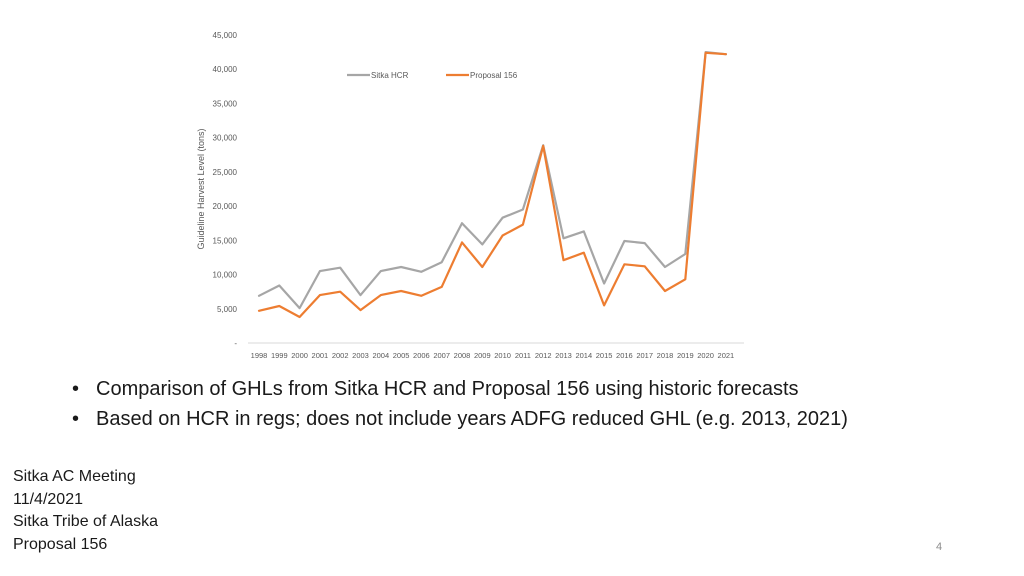 This screenshot has width=1024, height=576. What do you see at coordinates (390, 75) in the screenshot?
I see `legend-label: Sitka HCR` at bounding box center [390, 75].